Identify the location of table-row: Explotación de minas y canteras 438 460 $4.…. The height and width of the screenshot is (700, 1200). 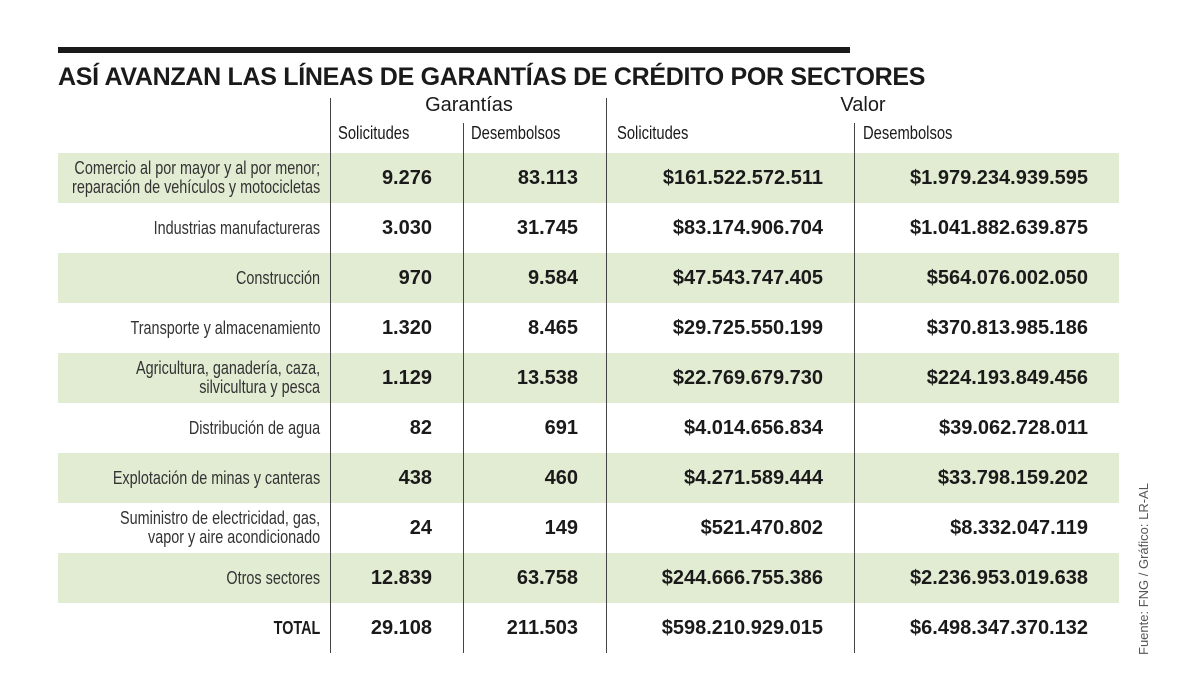
(588, 478).